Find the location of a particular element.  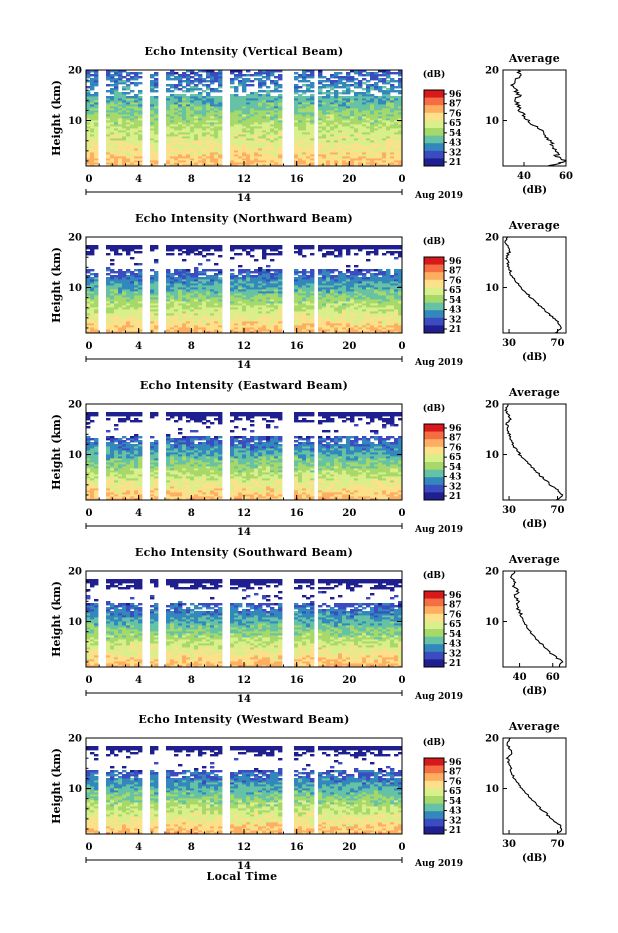

avg-x-tick-label: 40 is located at coordinates (524, 176).